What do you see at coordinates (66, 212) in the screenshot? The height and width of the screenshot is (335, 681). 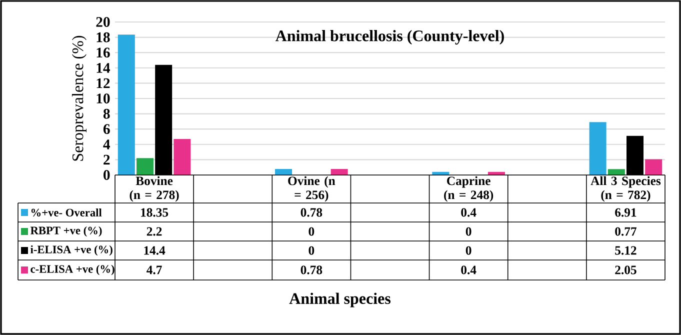 I see `legend-label: %+ve- Overall` at bounding box center [66, 212].